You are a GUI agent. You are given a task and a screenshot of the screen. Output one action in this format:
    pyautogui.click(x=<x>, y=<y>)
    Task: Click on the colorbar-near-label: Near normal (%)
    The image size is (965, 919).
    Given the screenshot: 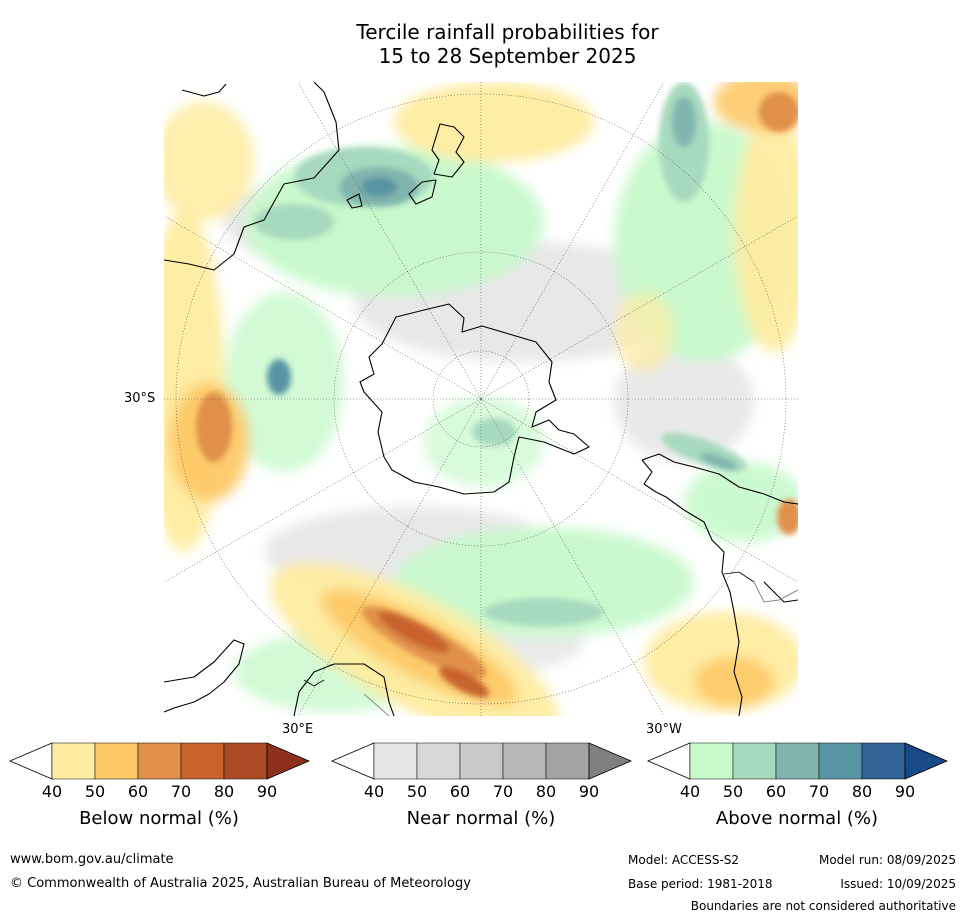 What is the action you would take?
    pyautogui.click(x=481, y=818)
    